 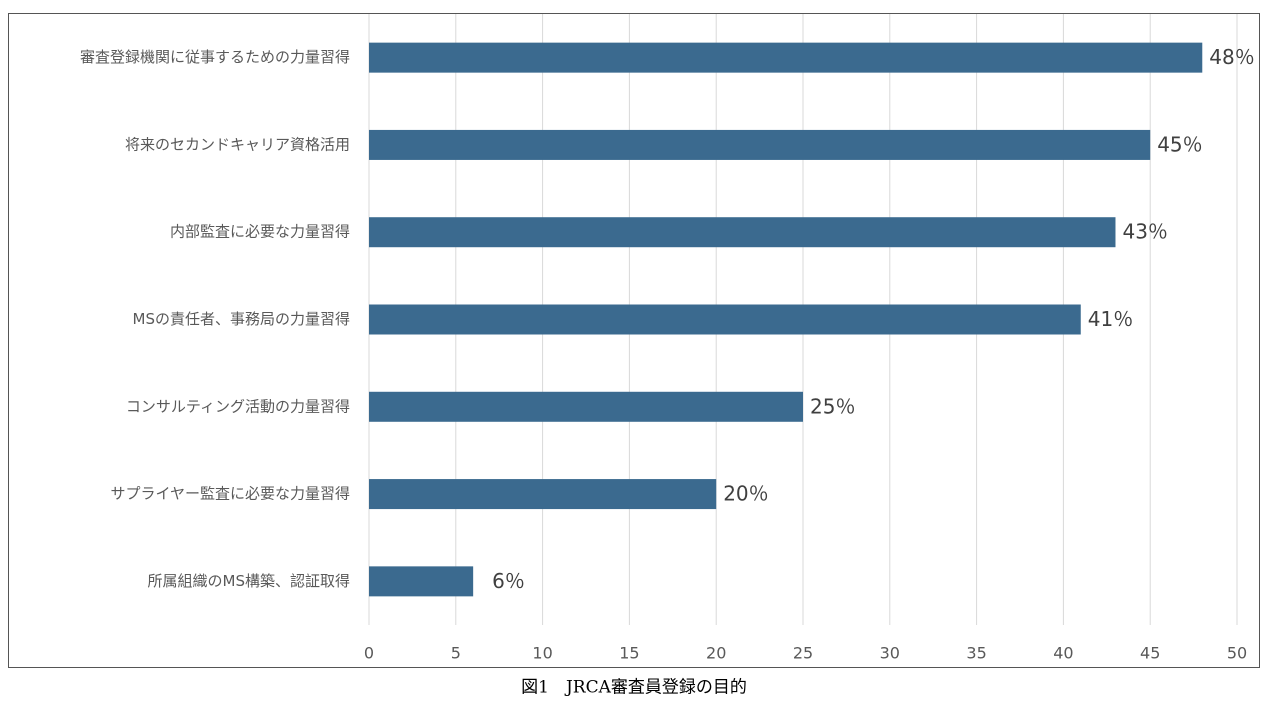 I want to click on x-tick-label: 20, so click(x=716, y=653).